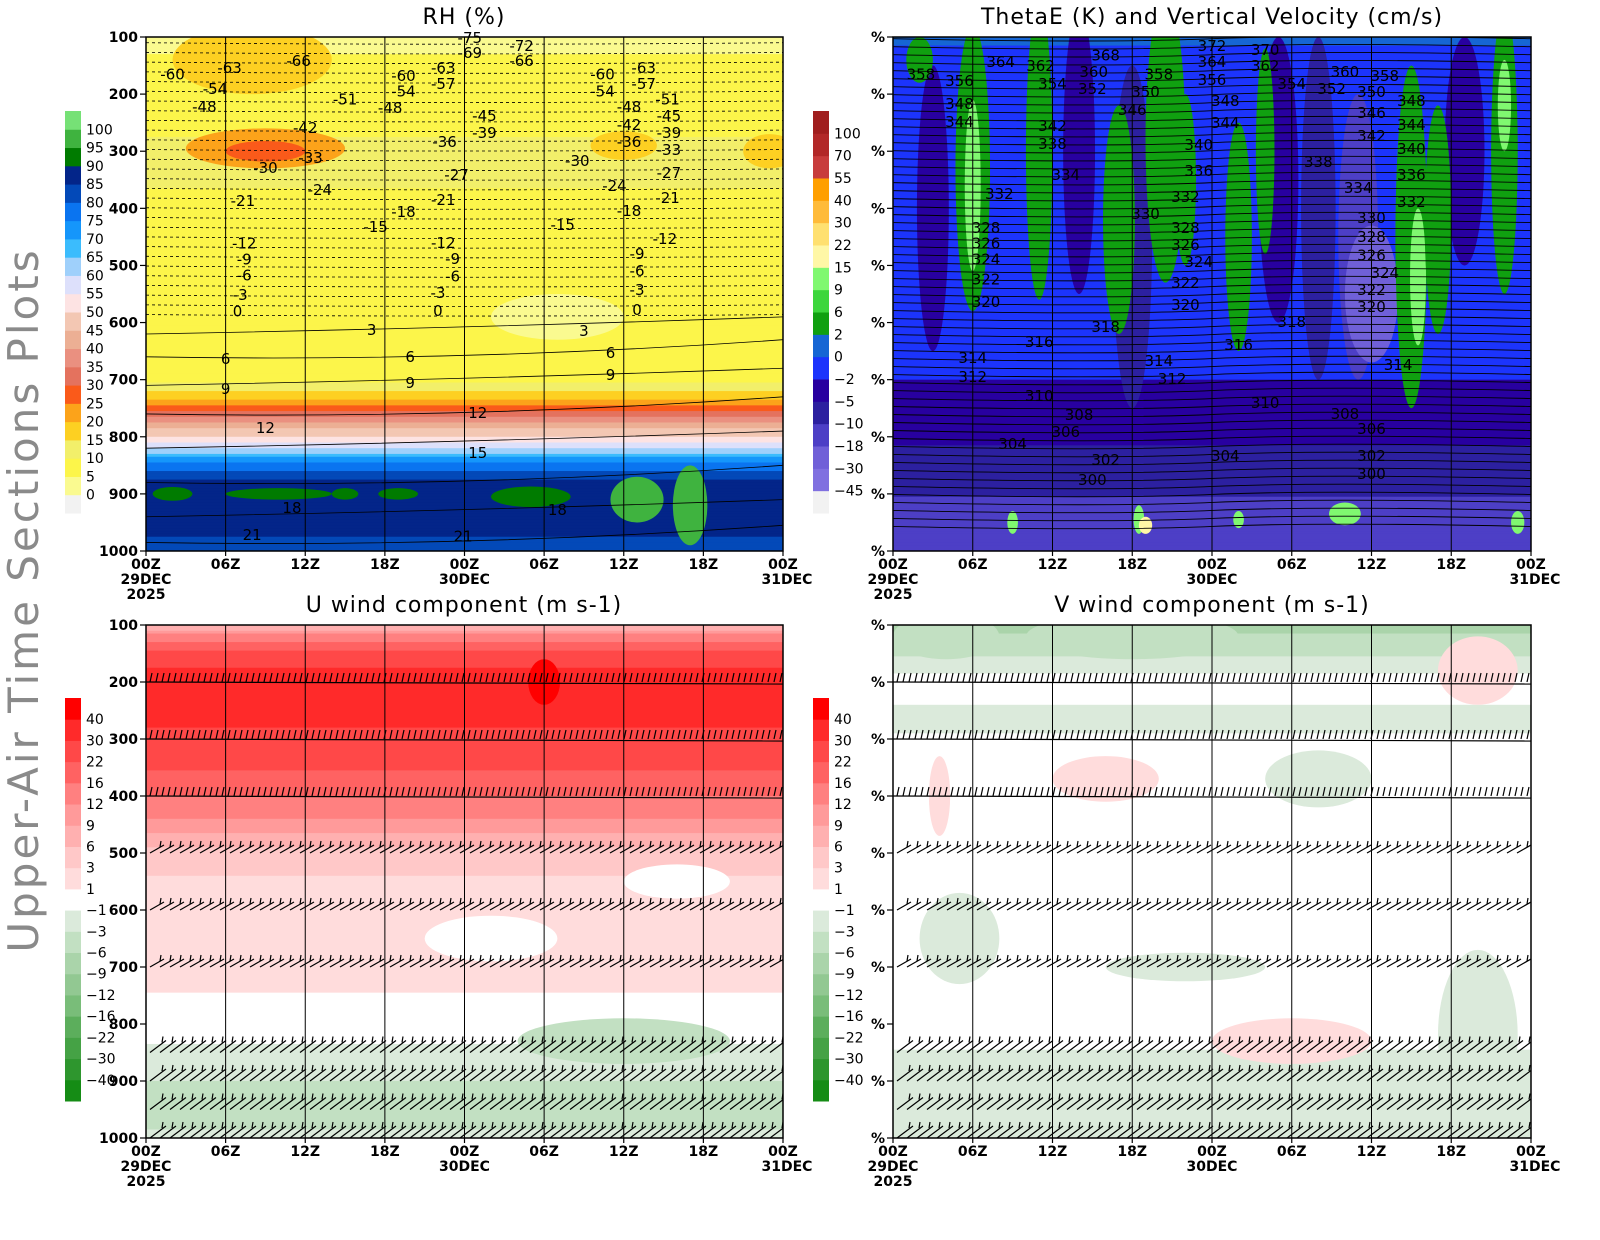 The width and height of the screenshot is (1600, 1240). I want to click on field-feature, so click(763, 151).